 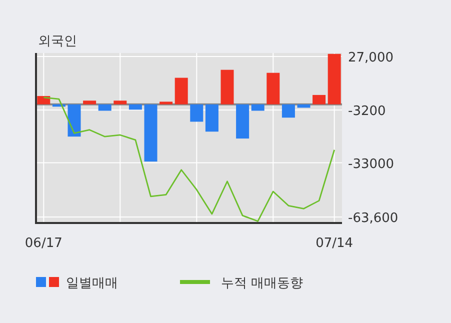 What do you see at coordinates (371, 164) in the screenshot?
I see `y-tick-label: -33000` at bounding box center [371, 164].